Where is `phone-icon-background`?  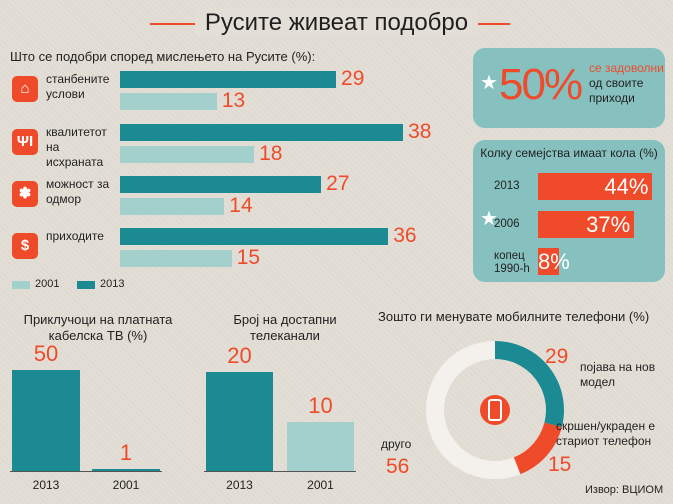 phone-icon-background is located at coordinates (495, 410).